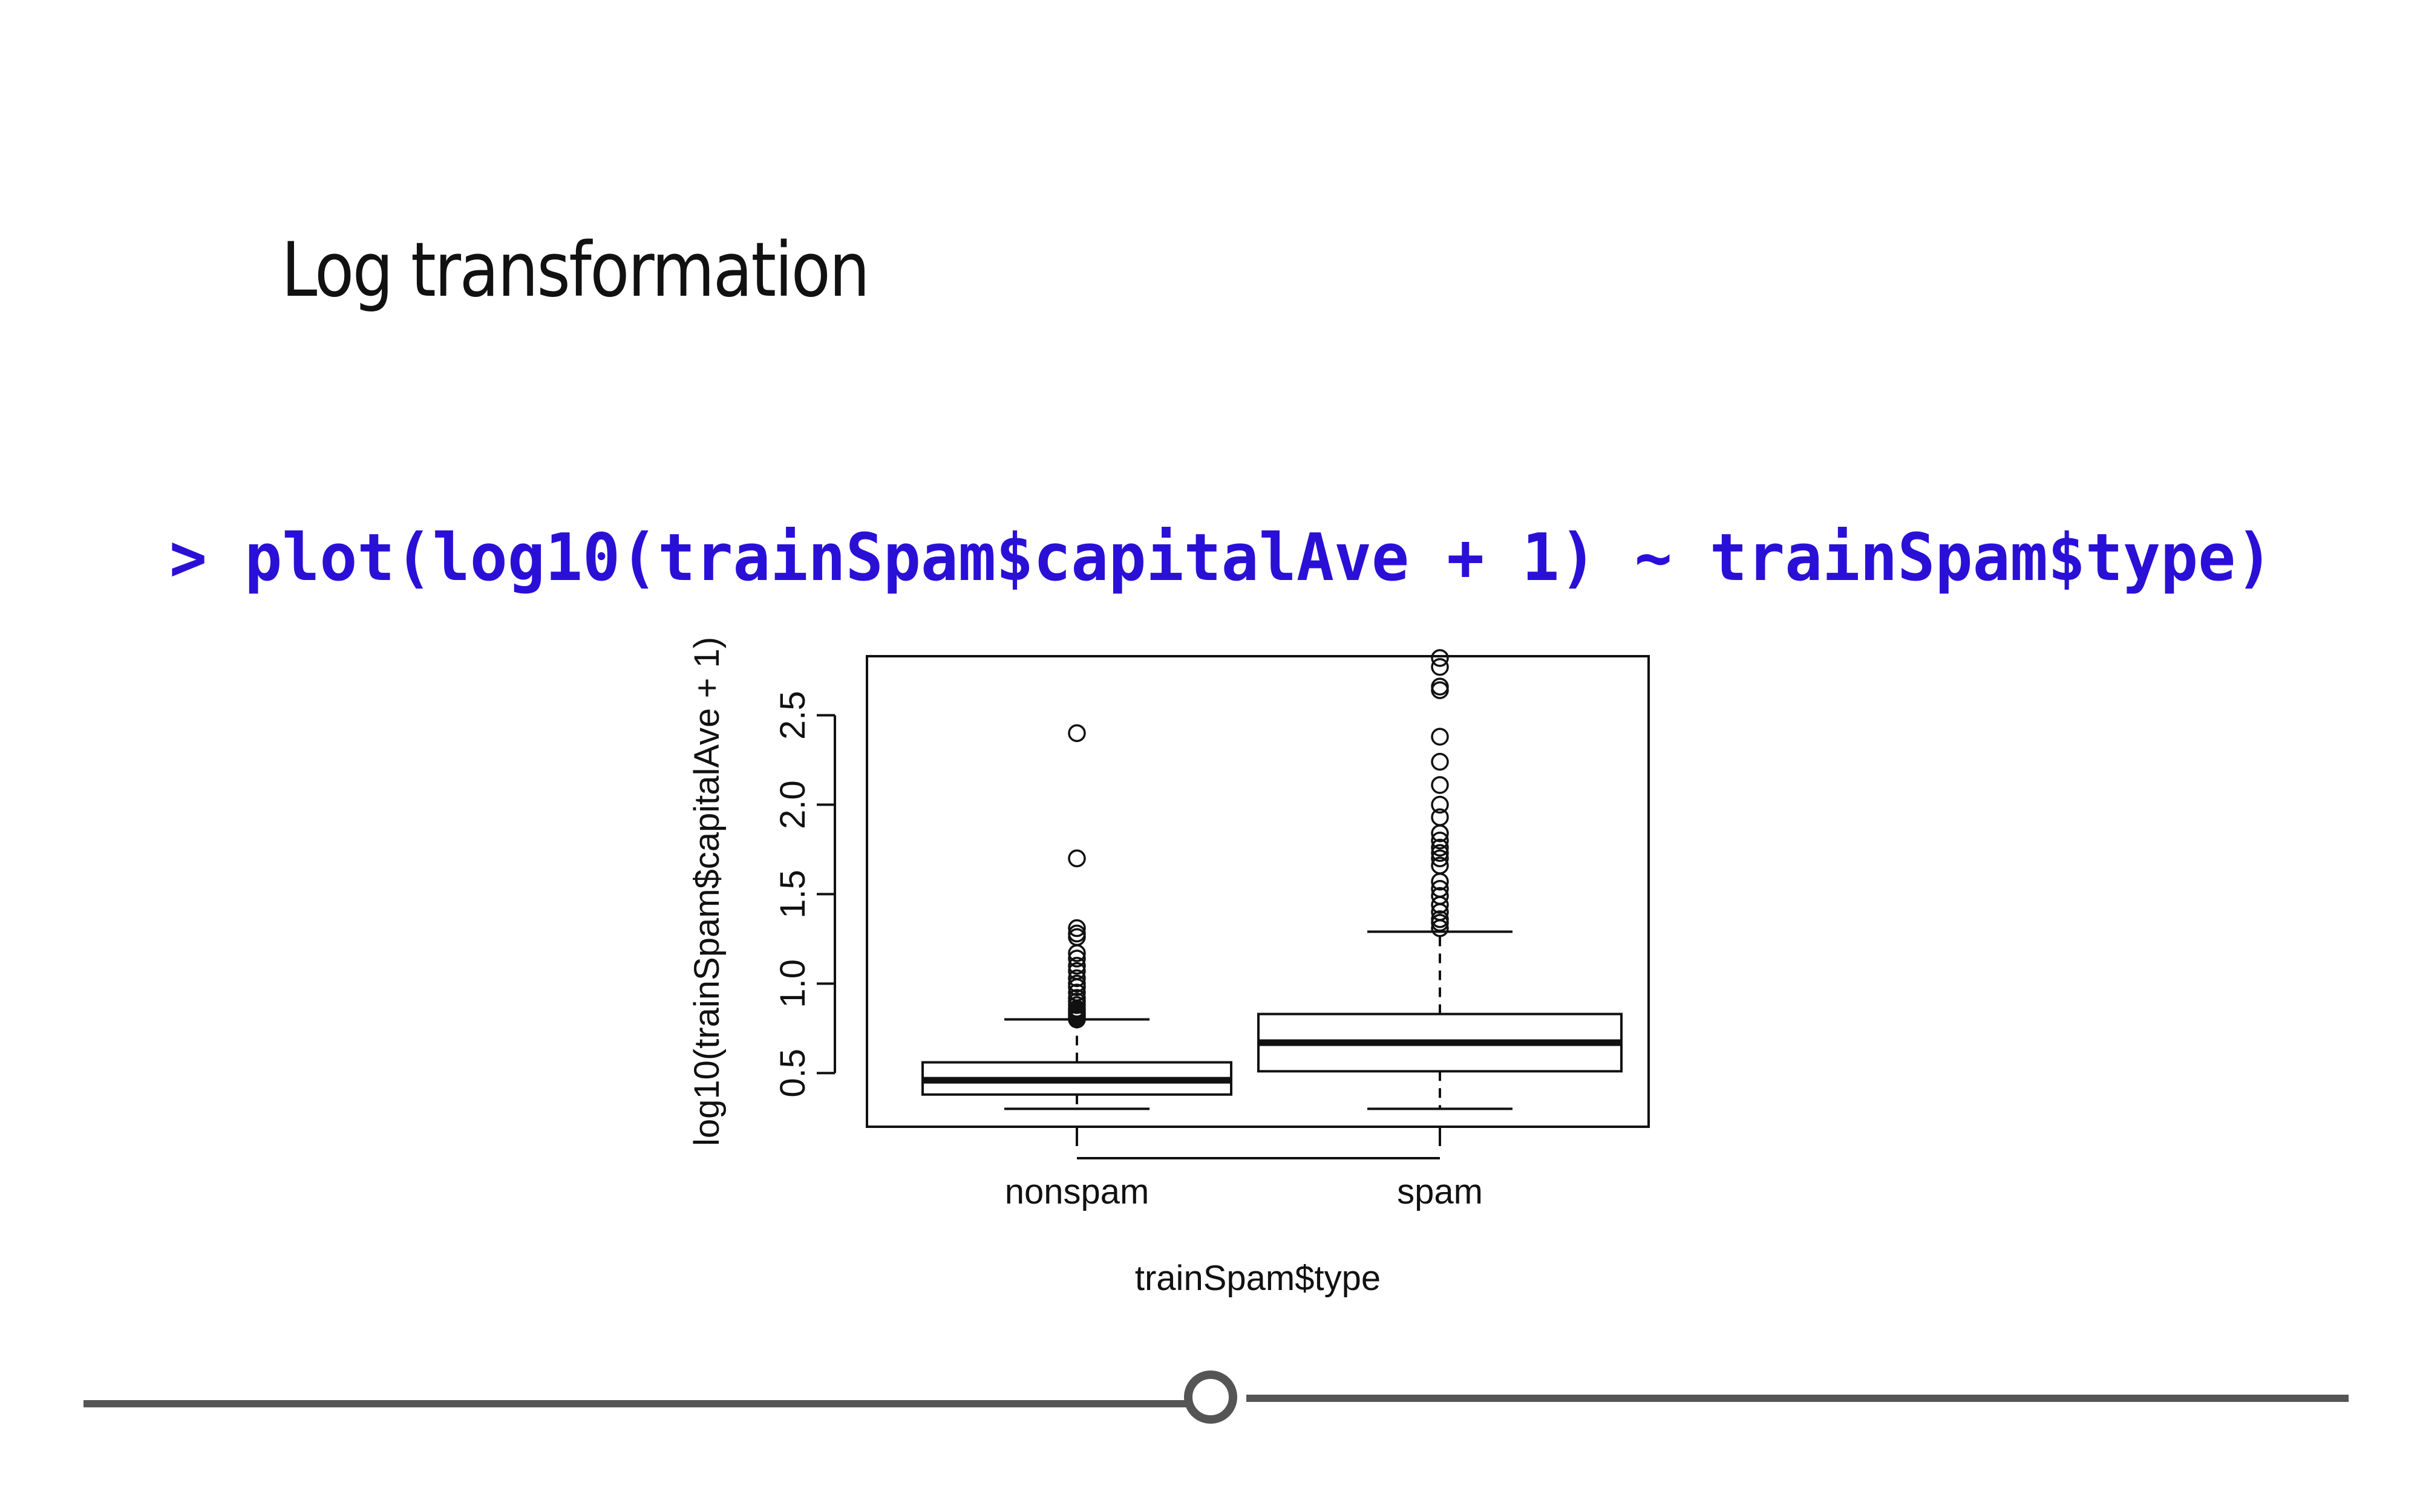  What do you see at coordinates (793, 894) in the screenshot?
I see `y-tick-label: 1.5` at bounding box center [793, 894].